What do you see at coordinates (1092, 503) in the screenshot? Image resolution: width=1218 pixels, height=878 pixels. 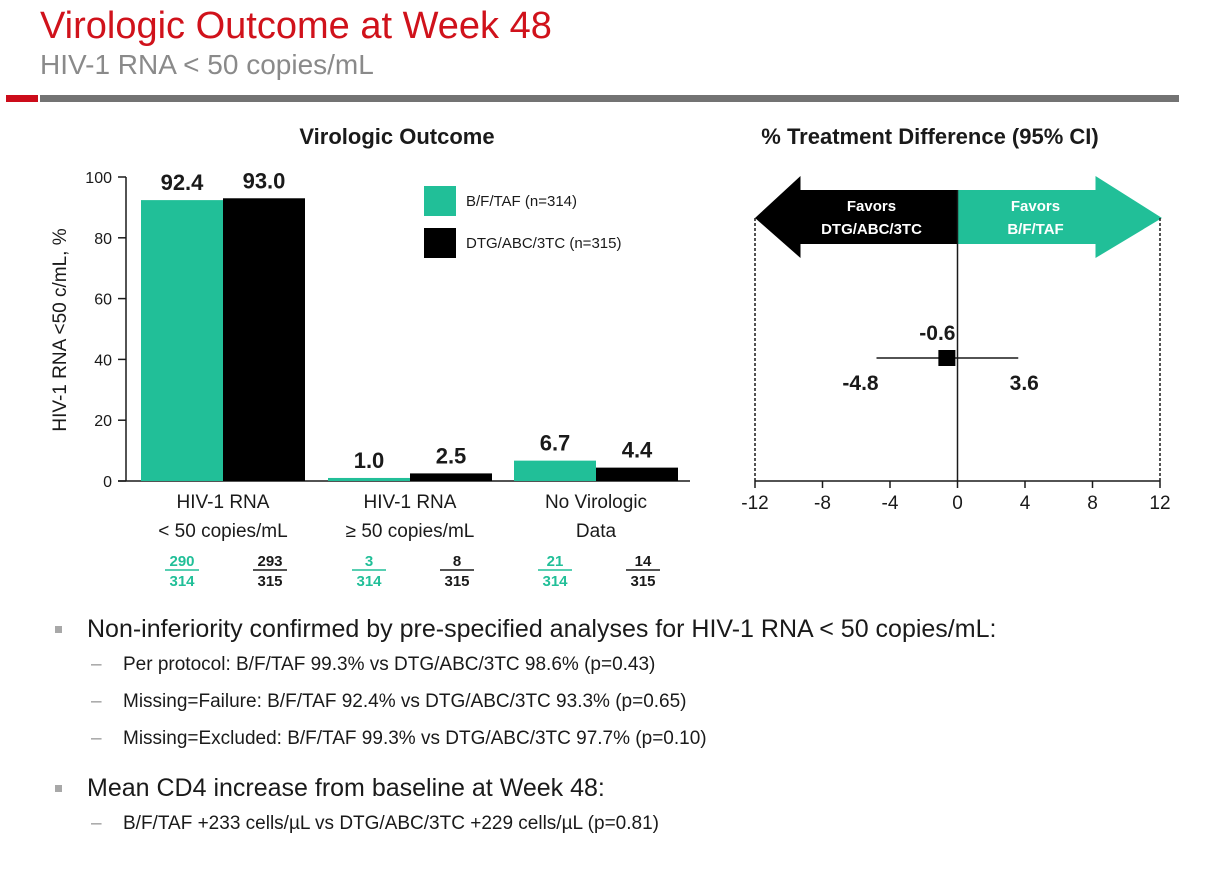 I see `forest-x-tick-label: 8` at bounding box center [1092, 503].